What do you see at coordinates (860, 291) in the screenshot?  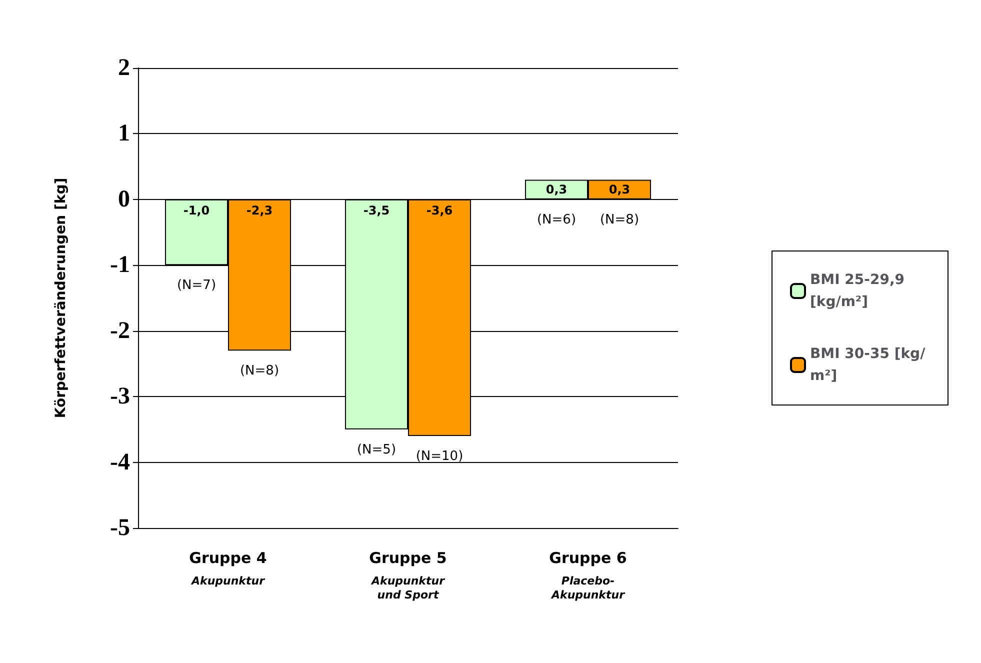 I see `legend-label: BMI 25-29,9 [kg/m²]` at bounding box center [860, 291].